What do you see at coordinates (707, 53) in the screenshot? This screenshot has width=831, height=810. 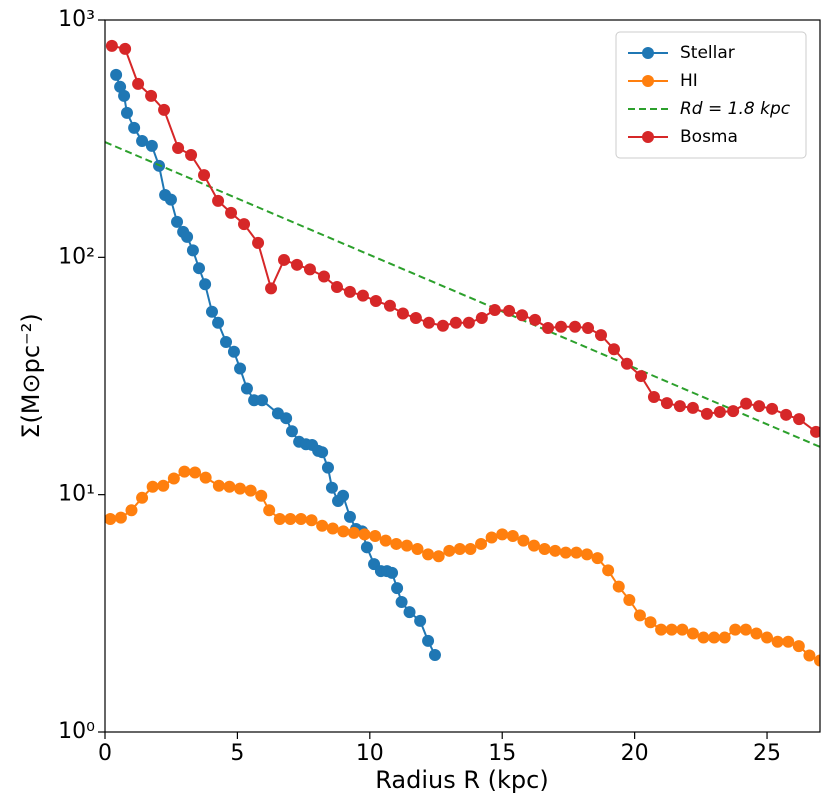 I see `legend-label: Stellar` at bounding box center [707, 53].